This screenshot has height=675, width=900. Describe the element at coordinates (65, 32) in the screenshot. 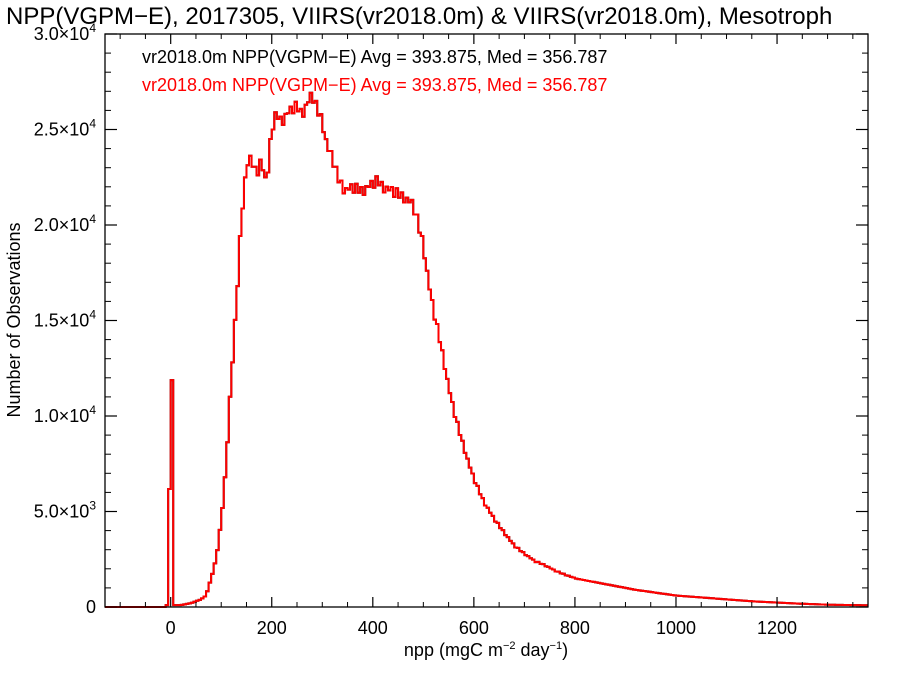

I see `y-tick-label: 3.0×10⁴` at that location.